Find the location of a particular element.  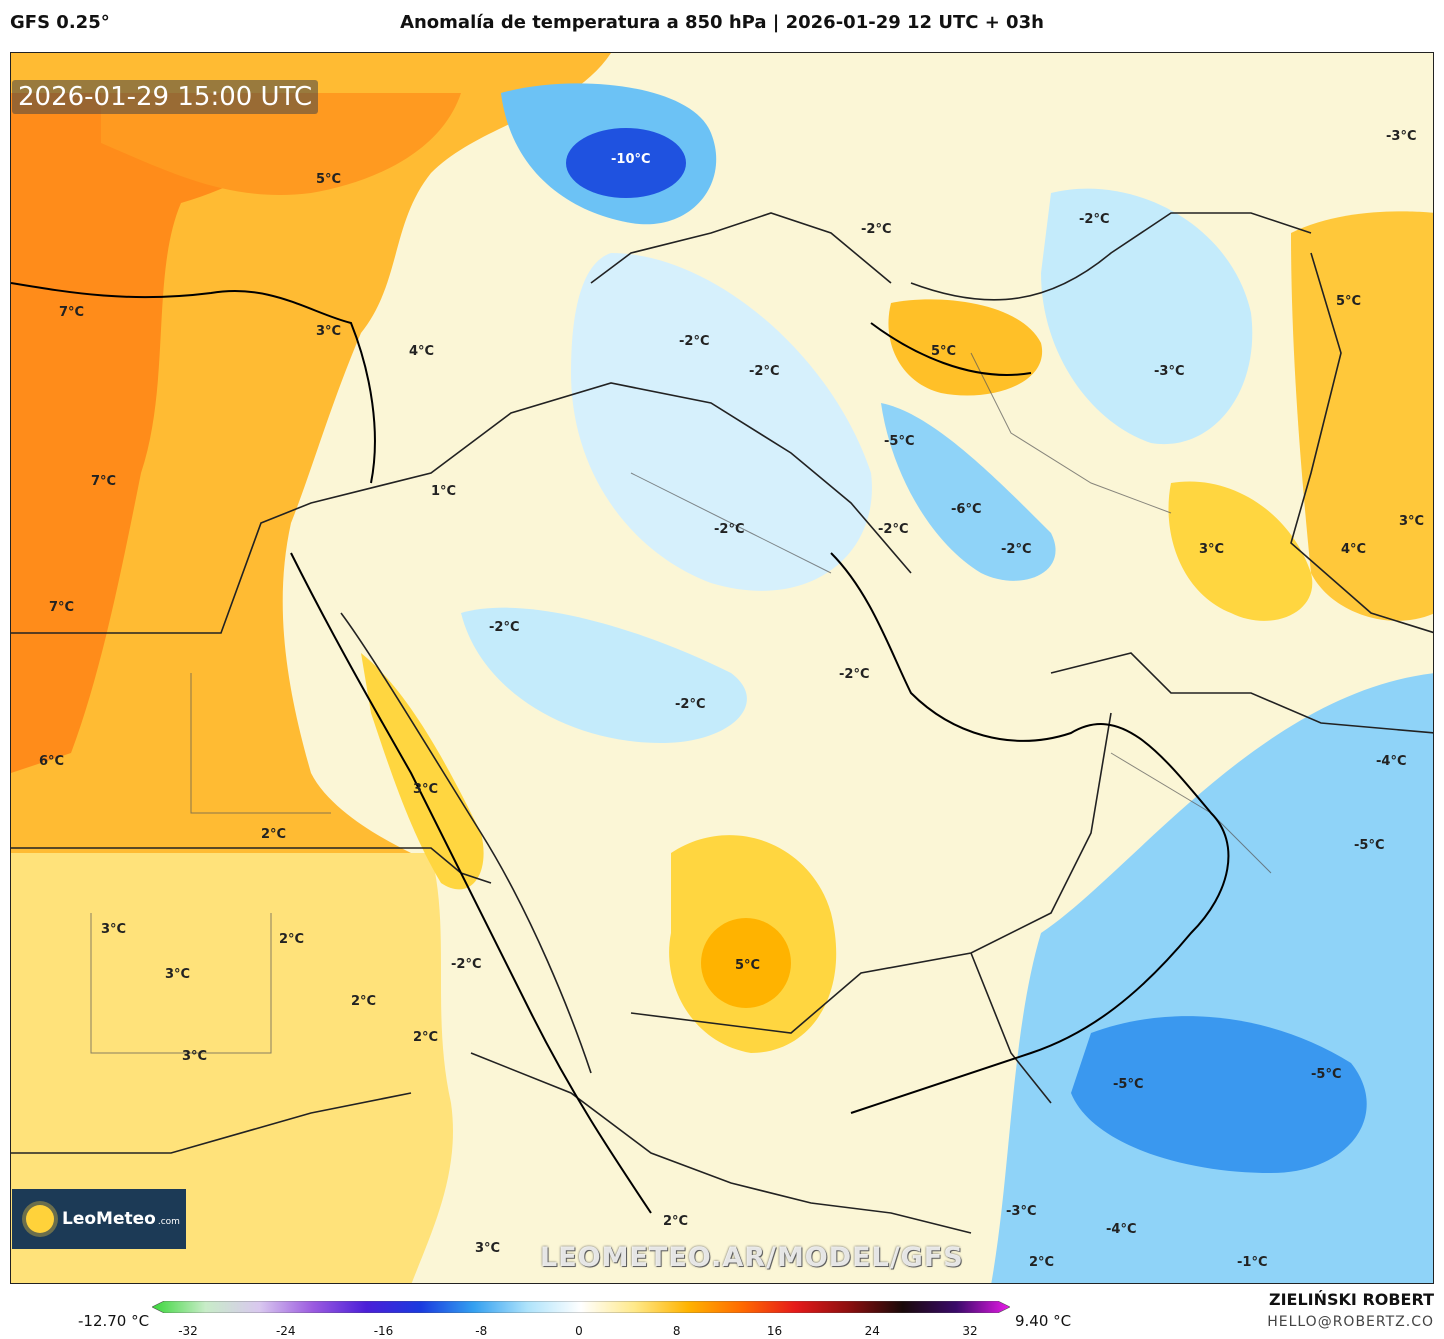

contour-label: 6°C is located at coordinates (51, 761).